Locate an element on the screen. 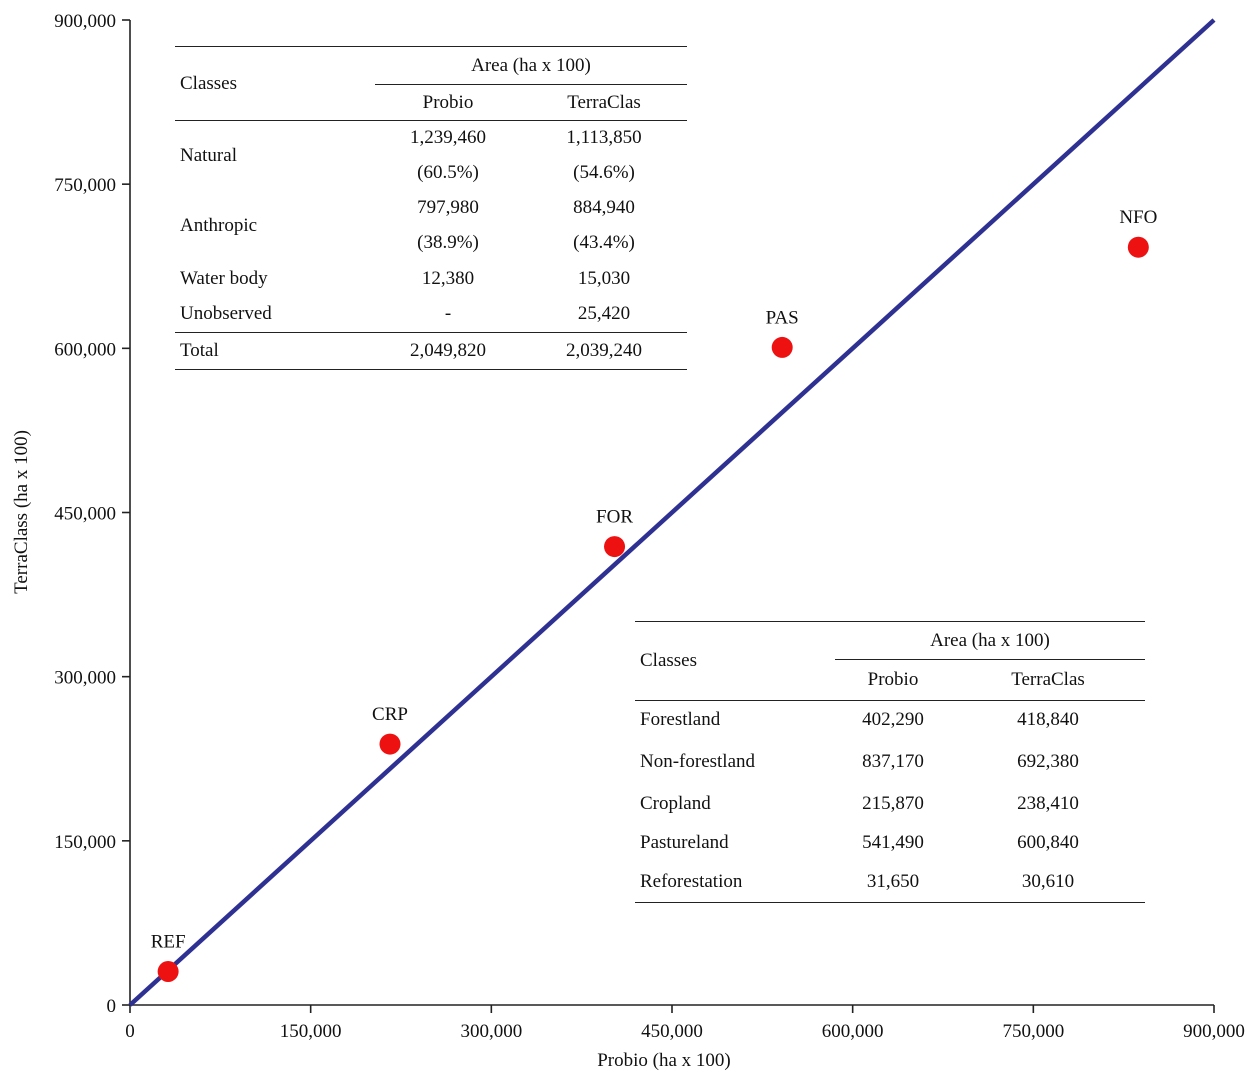 This screenshot has height=1072, width=1260. table-cell-probio: 31,650 is located at coordinates (893, 882).